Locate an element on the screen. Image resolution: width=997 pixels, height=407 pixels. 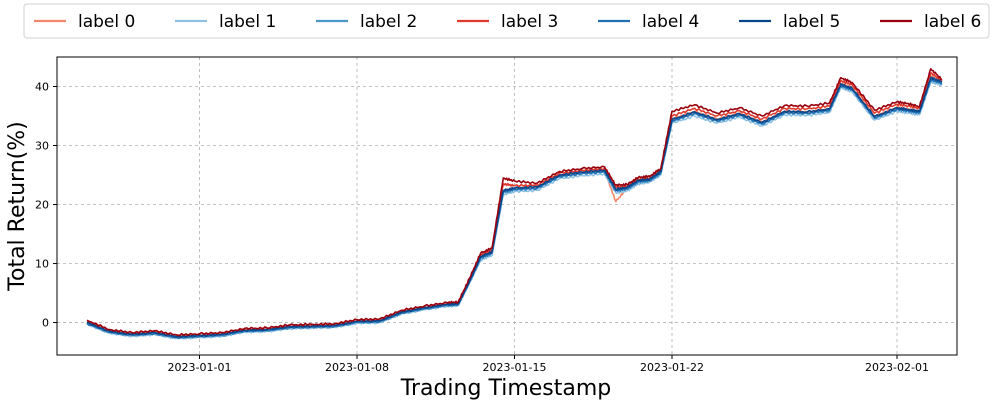
legend-label: label 0 is located at coordinates (106, 22).